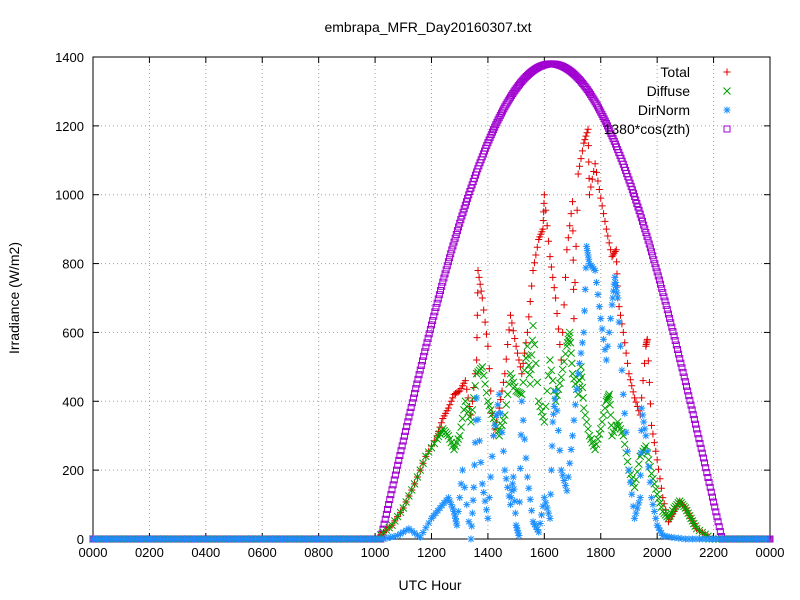  What do you see at coordinates (149, 552) in the screenshot?
I see `x-tick-label: 0200` at bounding box center [149, 552].